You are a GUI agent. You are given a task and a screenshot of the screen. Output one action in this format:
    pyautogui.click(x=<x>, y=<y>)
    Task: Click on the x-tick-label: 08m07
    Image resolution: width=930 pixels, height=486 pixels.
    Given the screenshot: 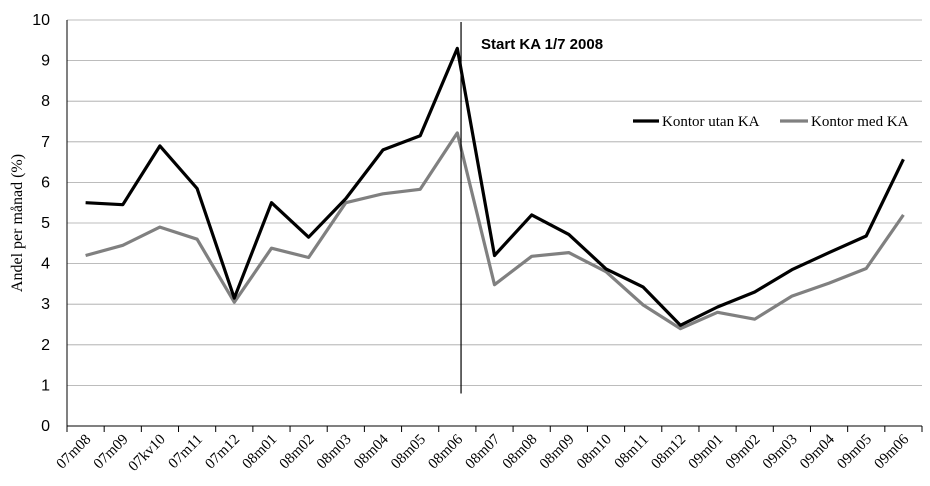 What is the action you would take?
    pyautogui.click(x=483, y=451)
    